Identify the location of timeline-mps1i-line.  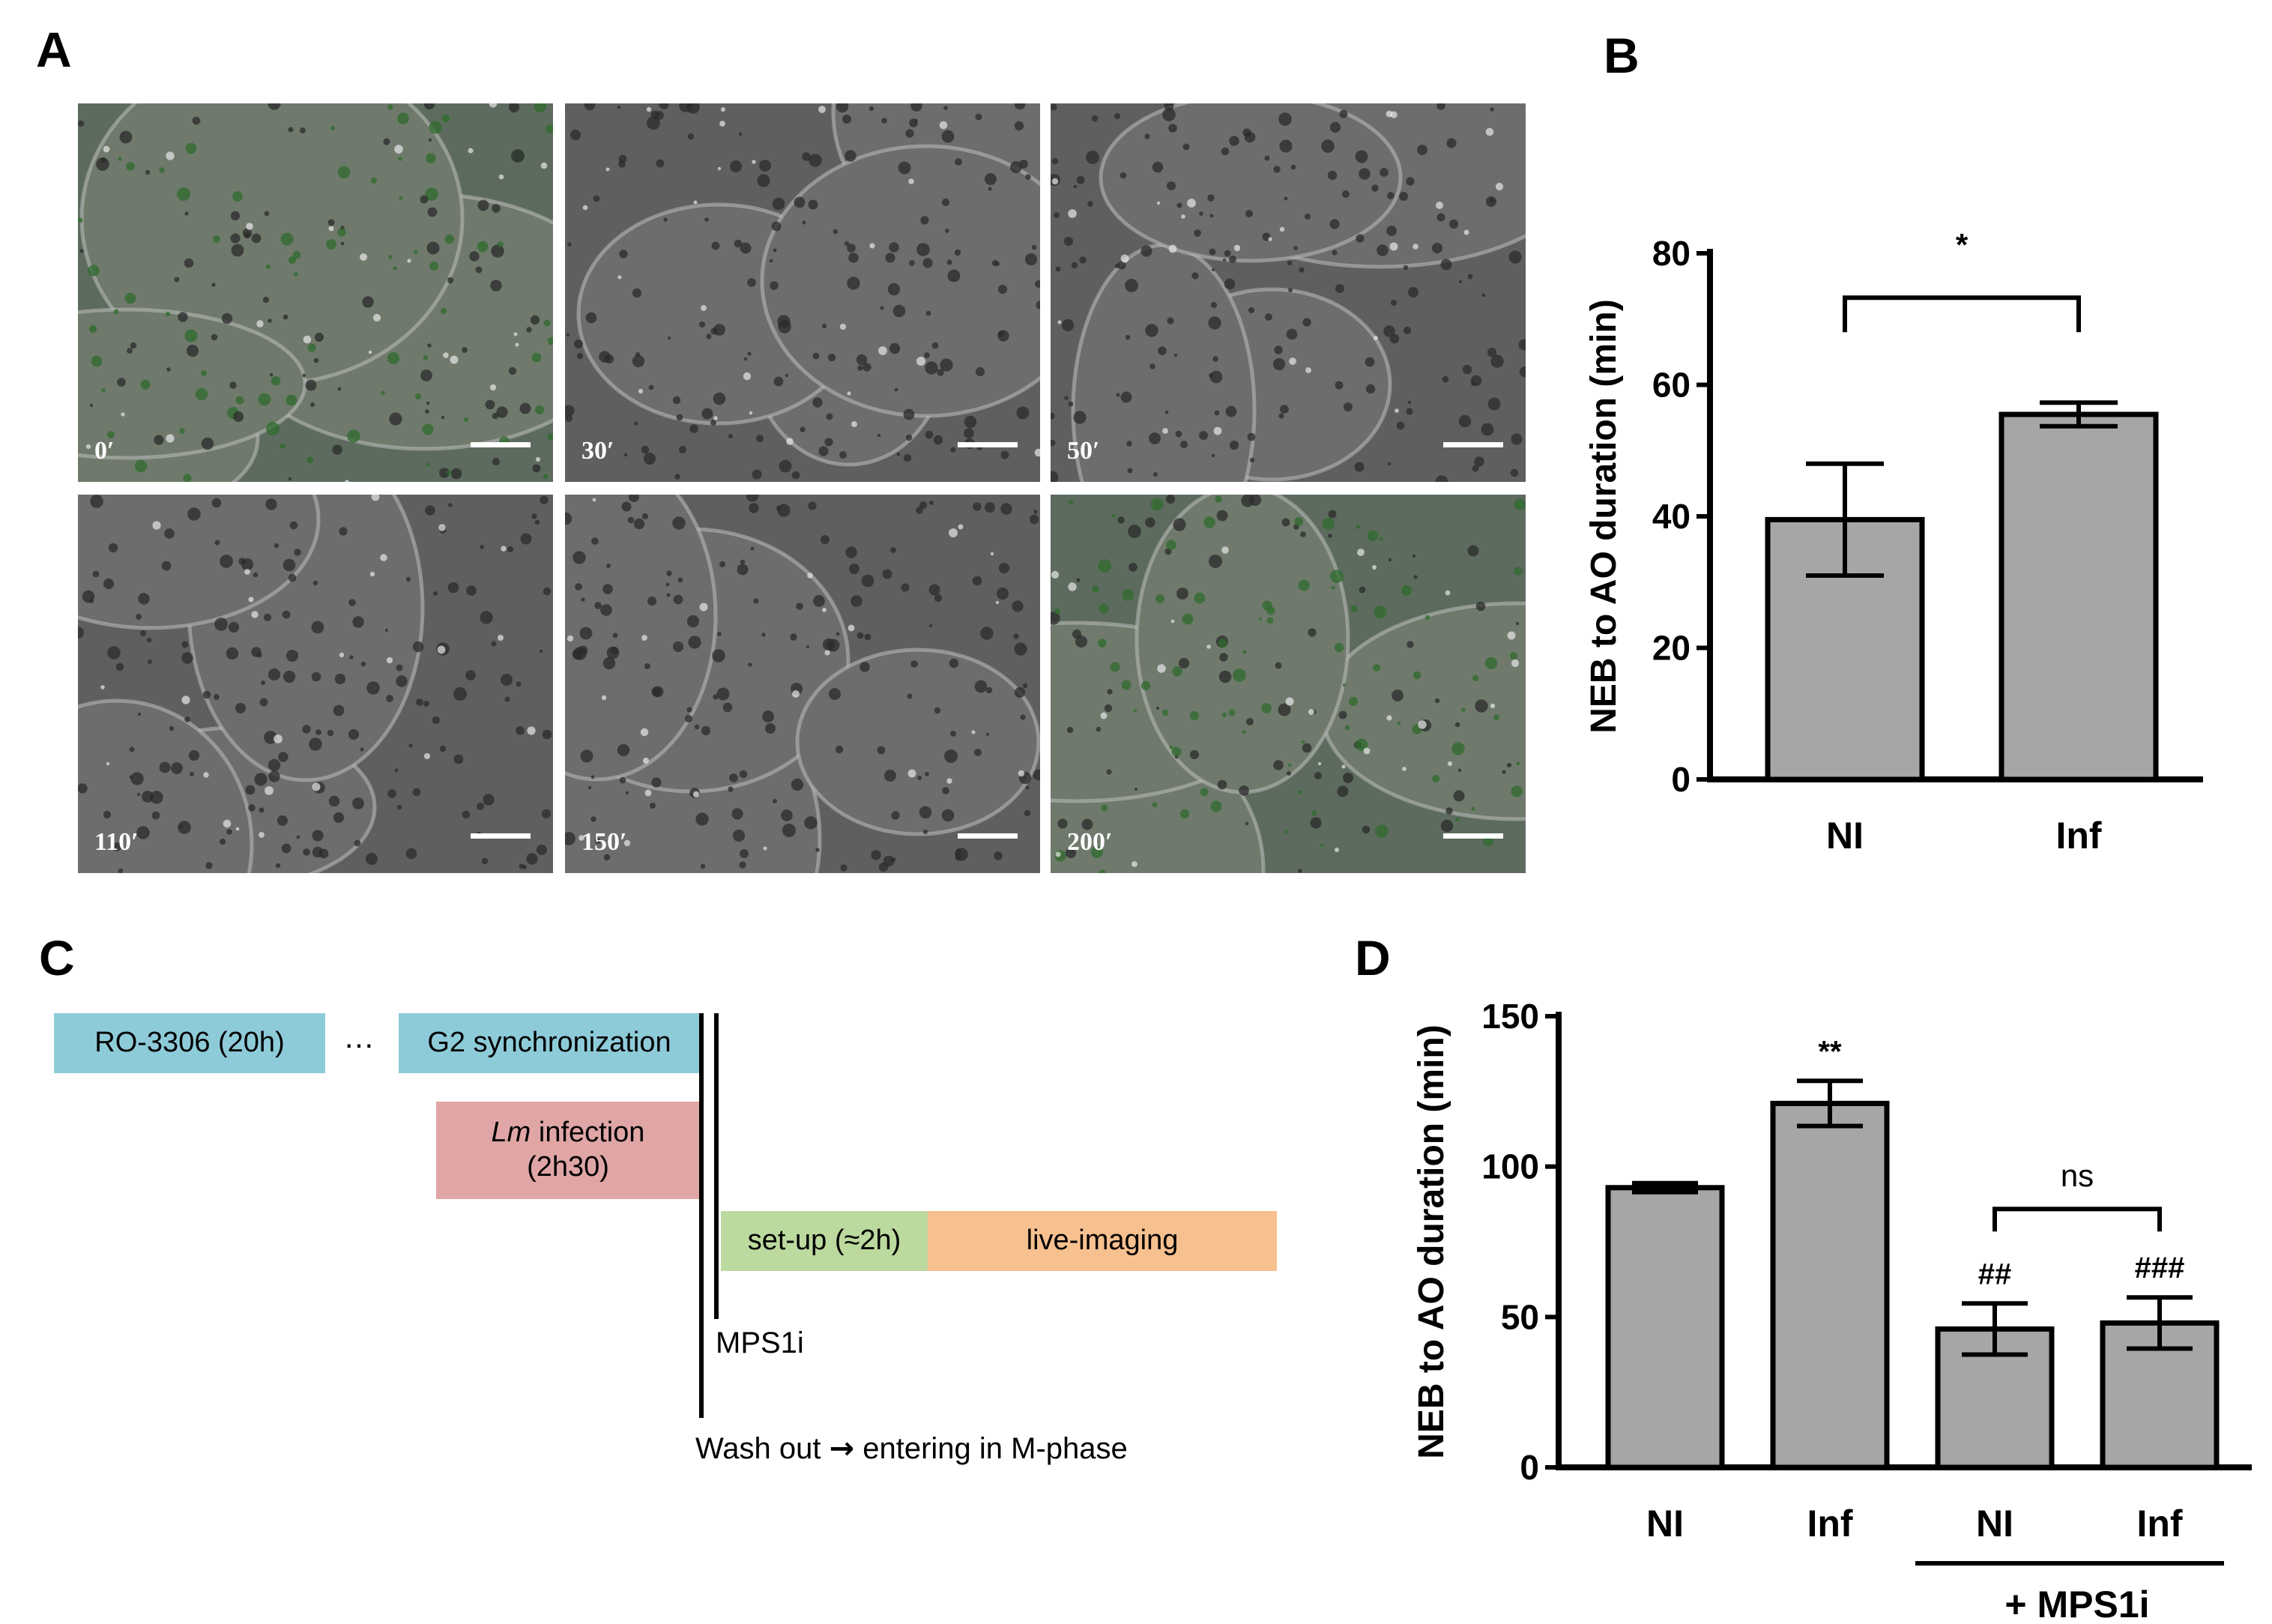
(716, 1166).